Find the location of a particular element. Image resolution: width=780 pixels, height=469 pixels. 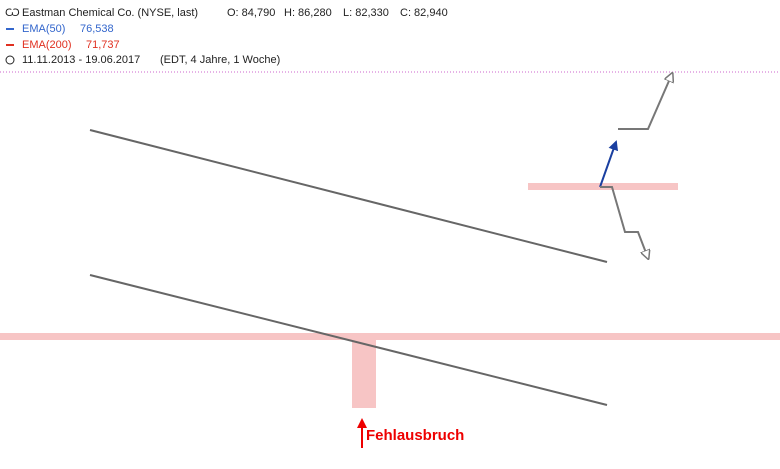

legend-name: EMA(200) is located at coordinates (47, 45).